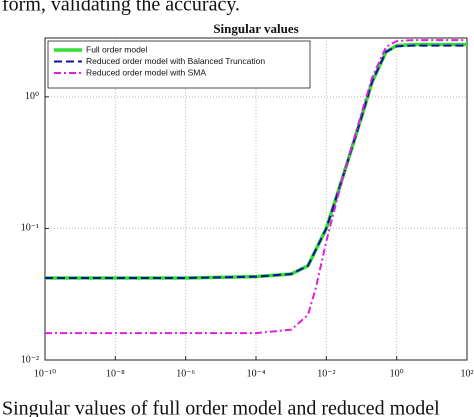 The height and width of the screenshot is (417, 474). Describe the element at coordinates (467, 373) in the screenshot. I see `x-tick-label: 10²` at that location.